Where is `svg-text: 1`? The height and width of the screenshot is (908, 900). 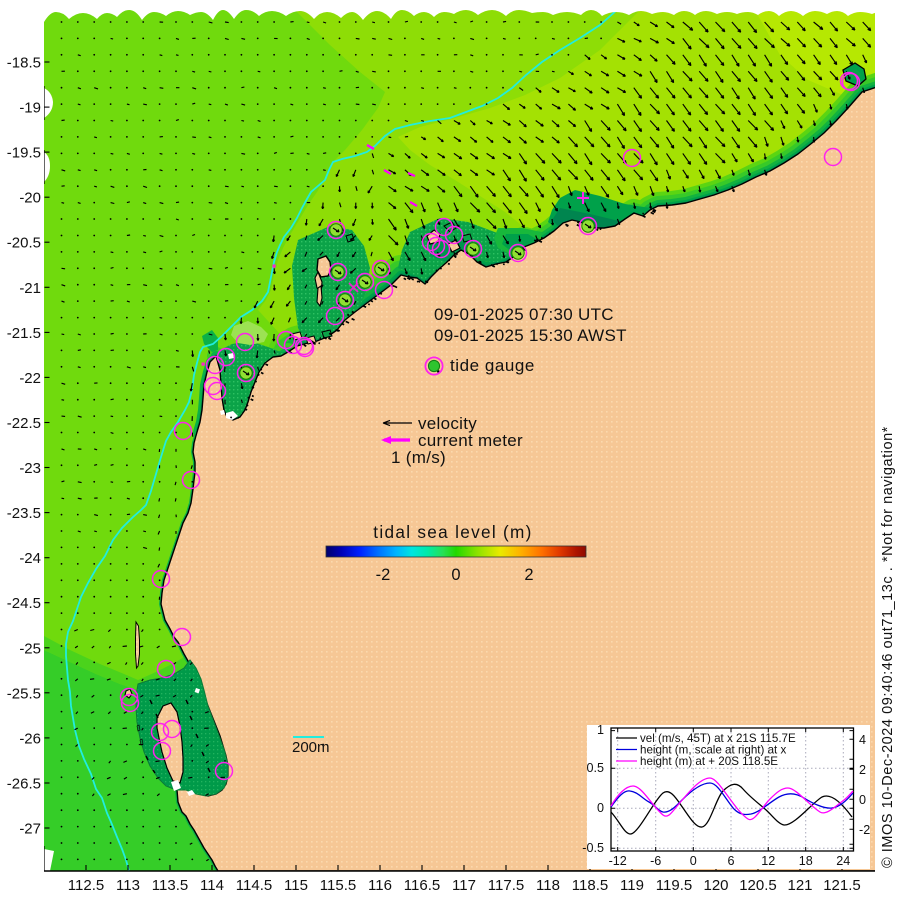
svg-text: 1 is located at coordinates (600, 730).